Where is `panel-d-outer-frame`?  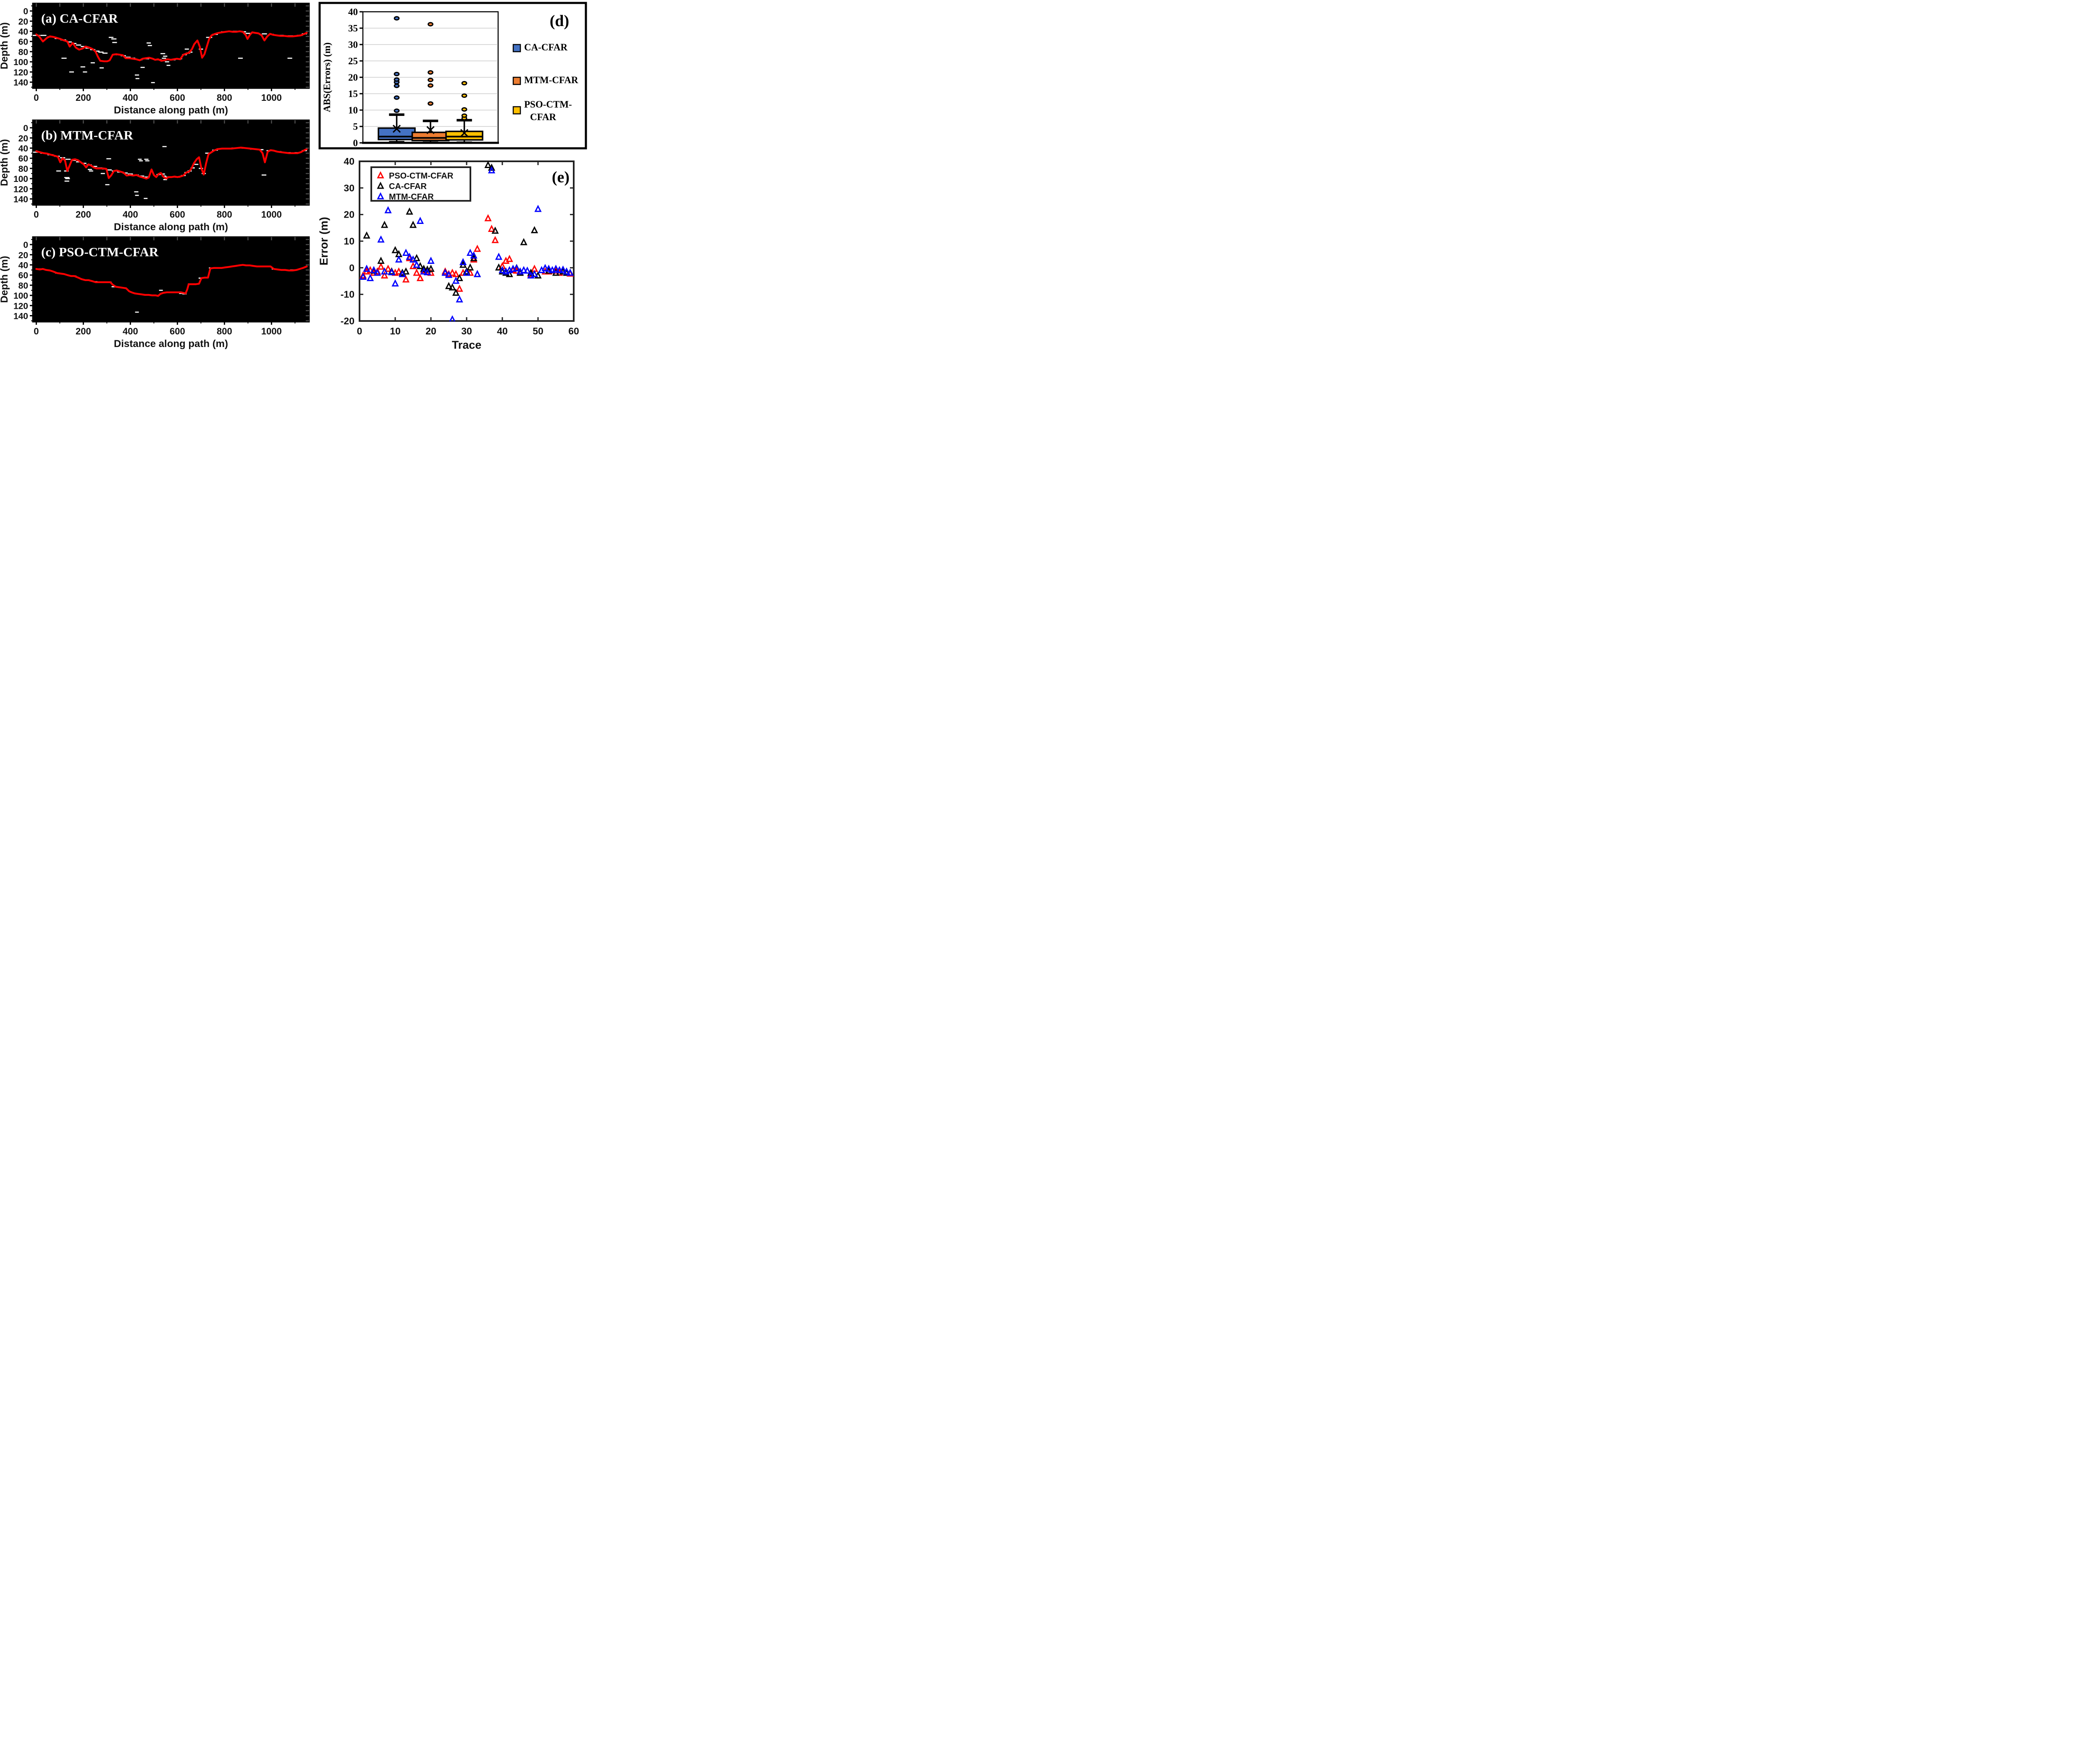 panel-d-outer-frame is located at coordinates (452, 76).